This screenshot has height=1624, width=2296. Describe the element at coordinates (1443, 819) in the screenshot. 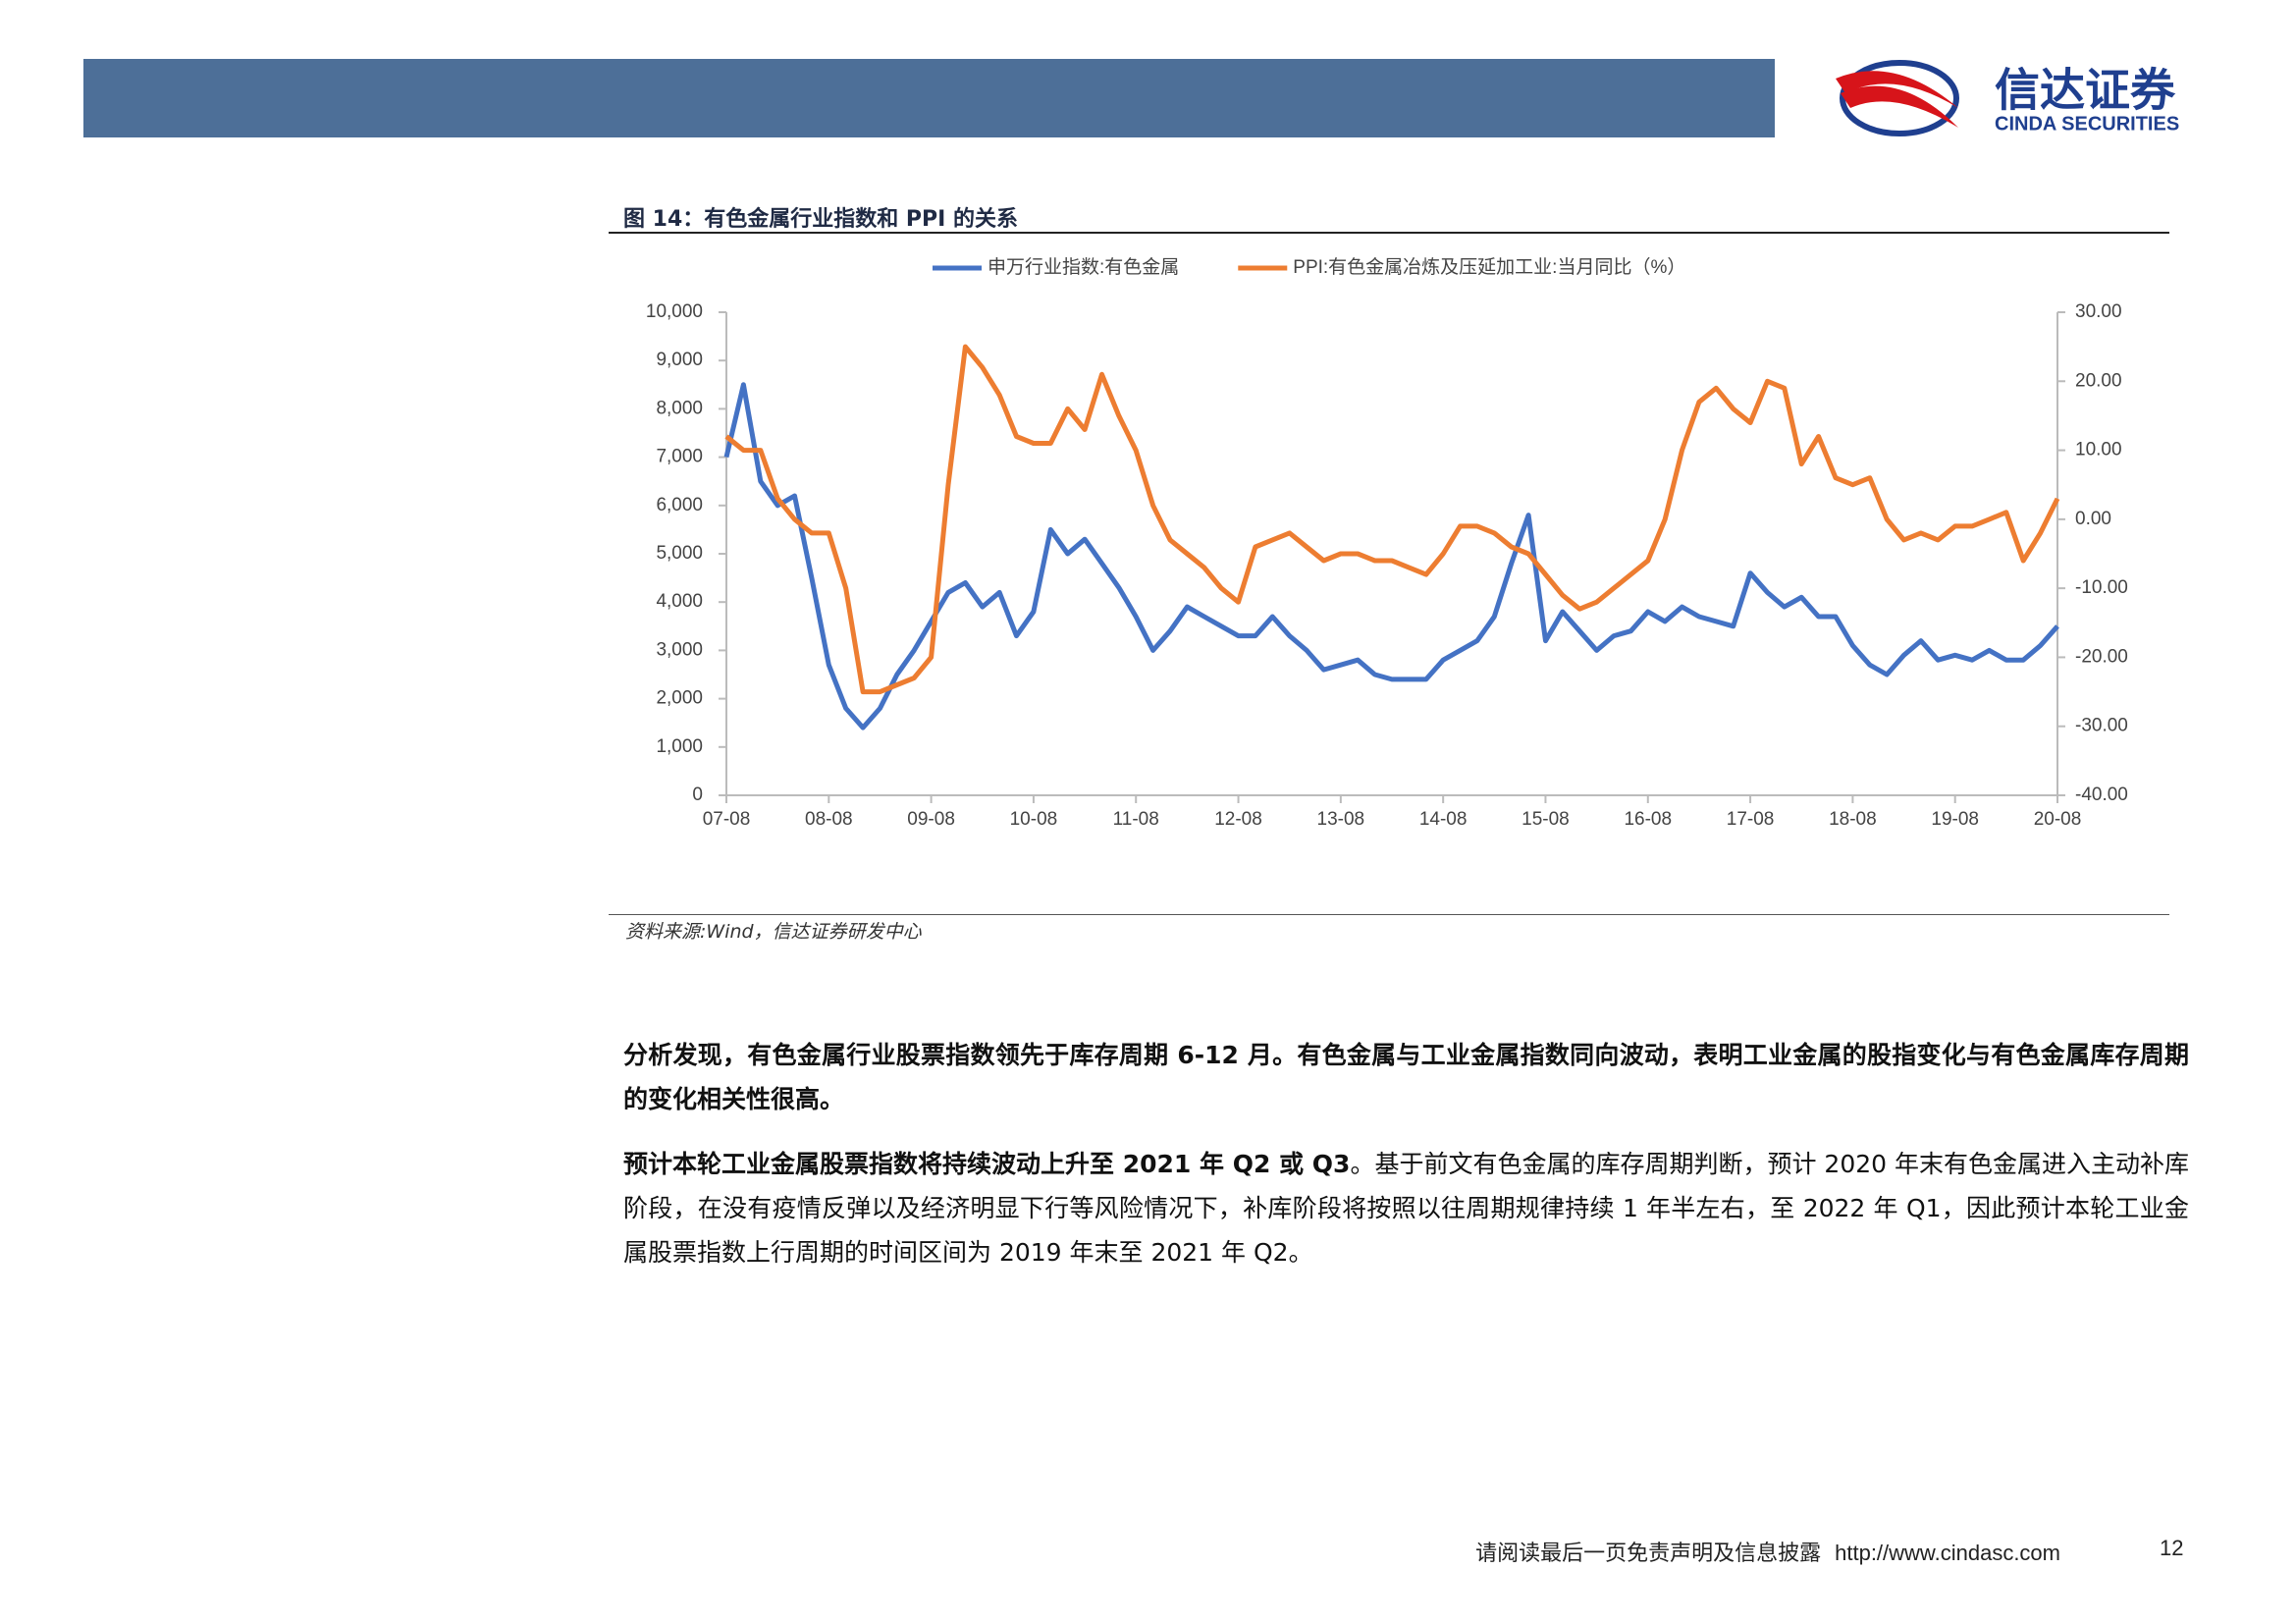

I see `x-tick-label: 14-08` at that location.